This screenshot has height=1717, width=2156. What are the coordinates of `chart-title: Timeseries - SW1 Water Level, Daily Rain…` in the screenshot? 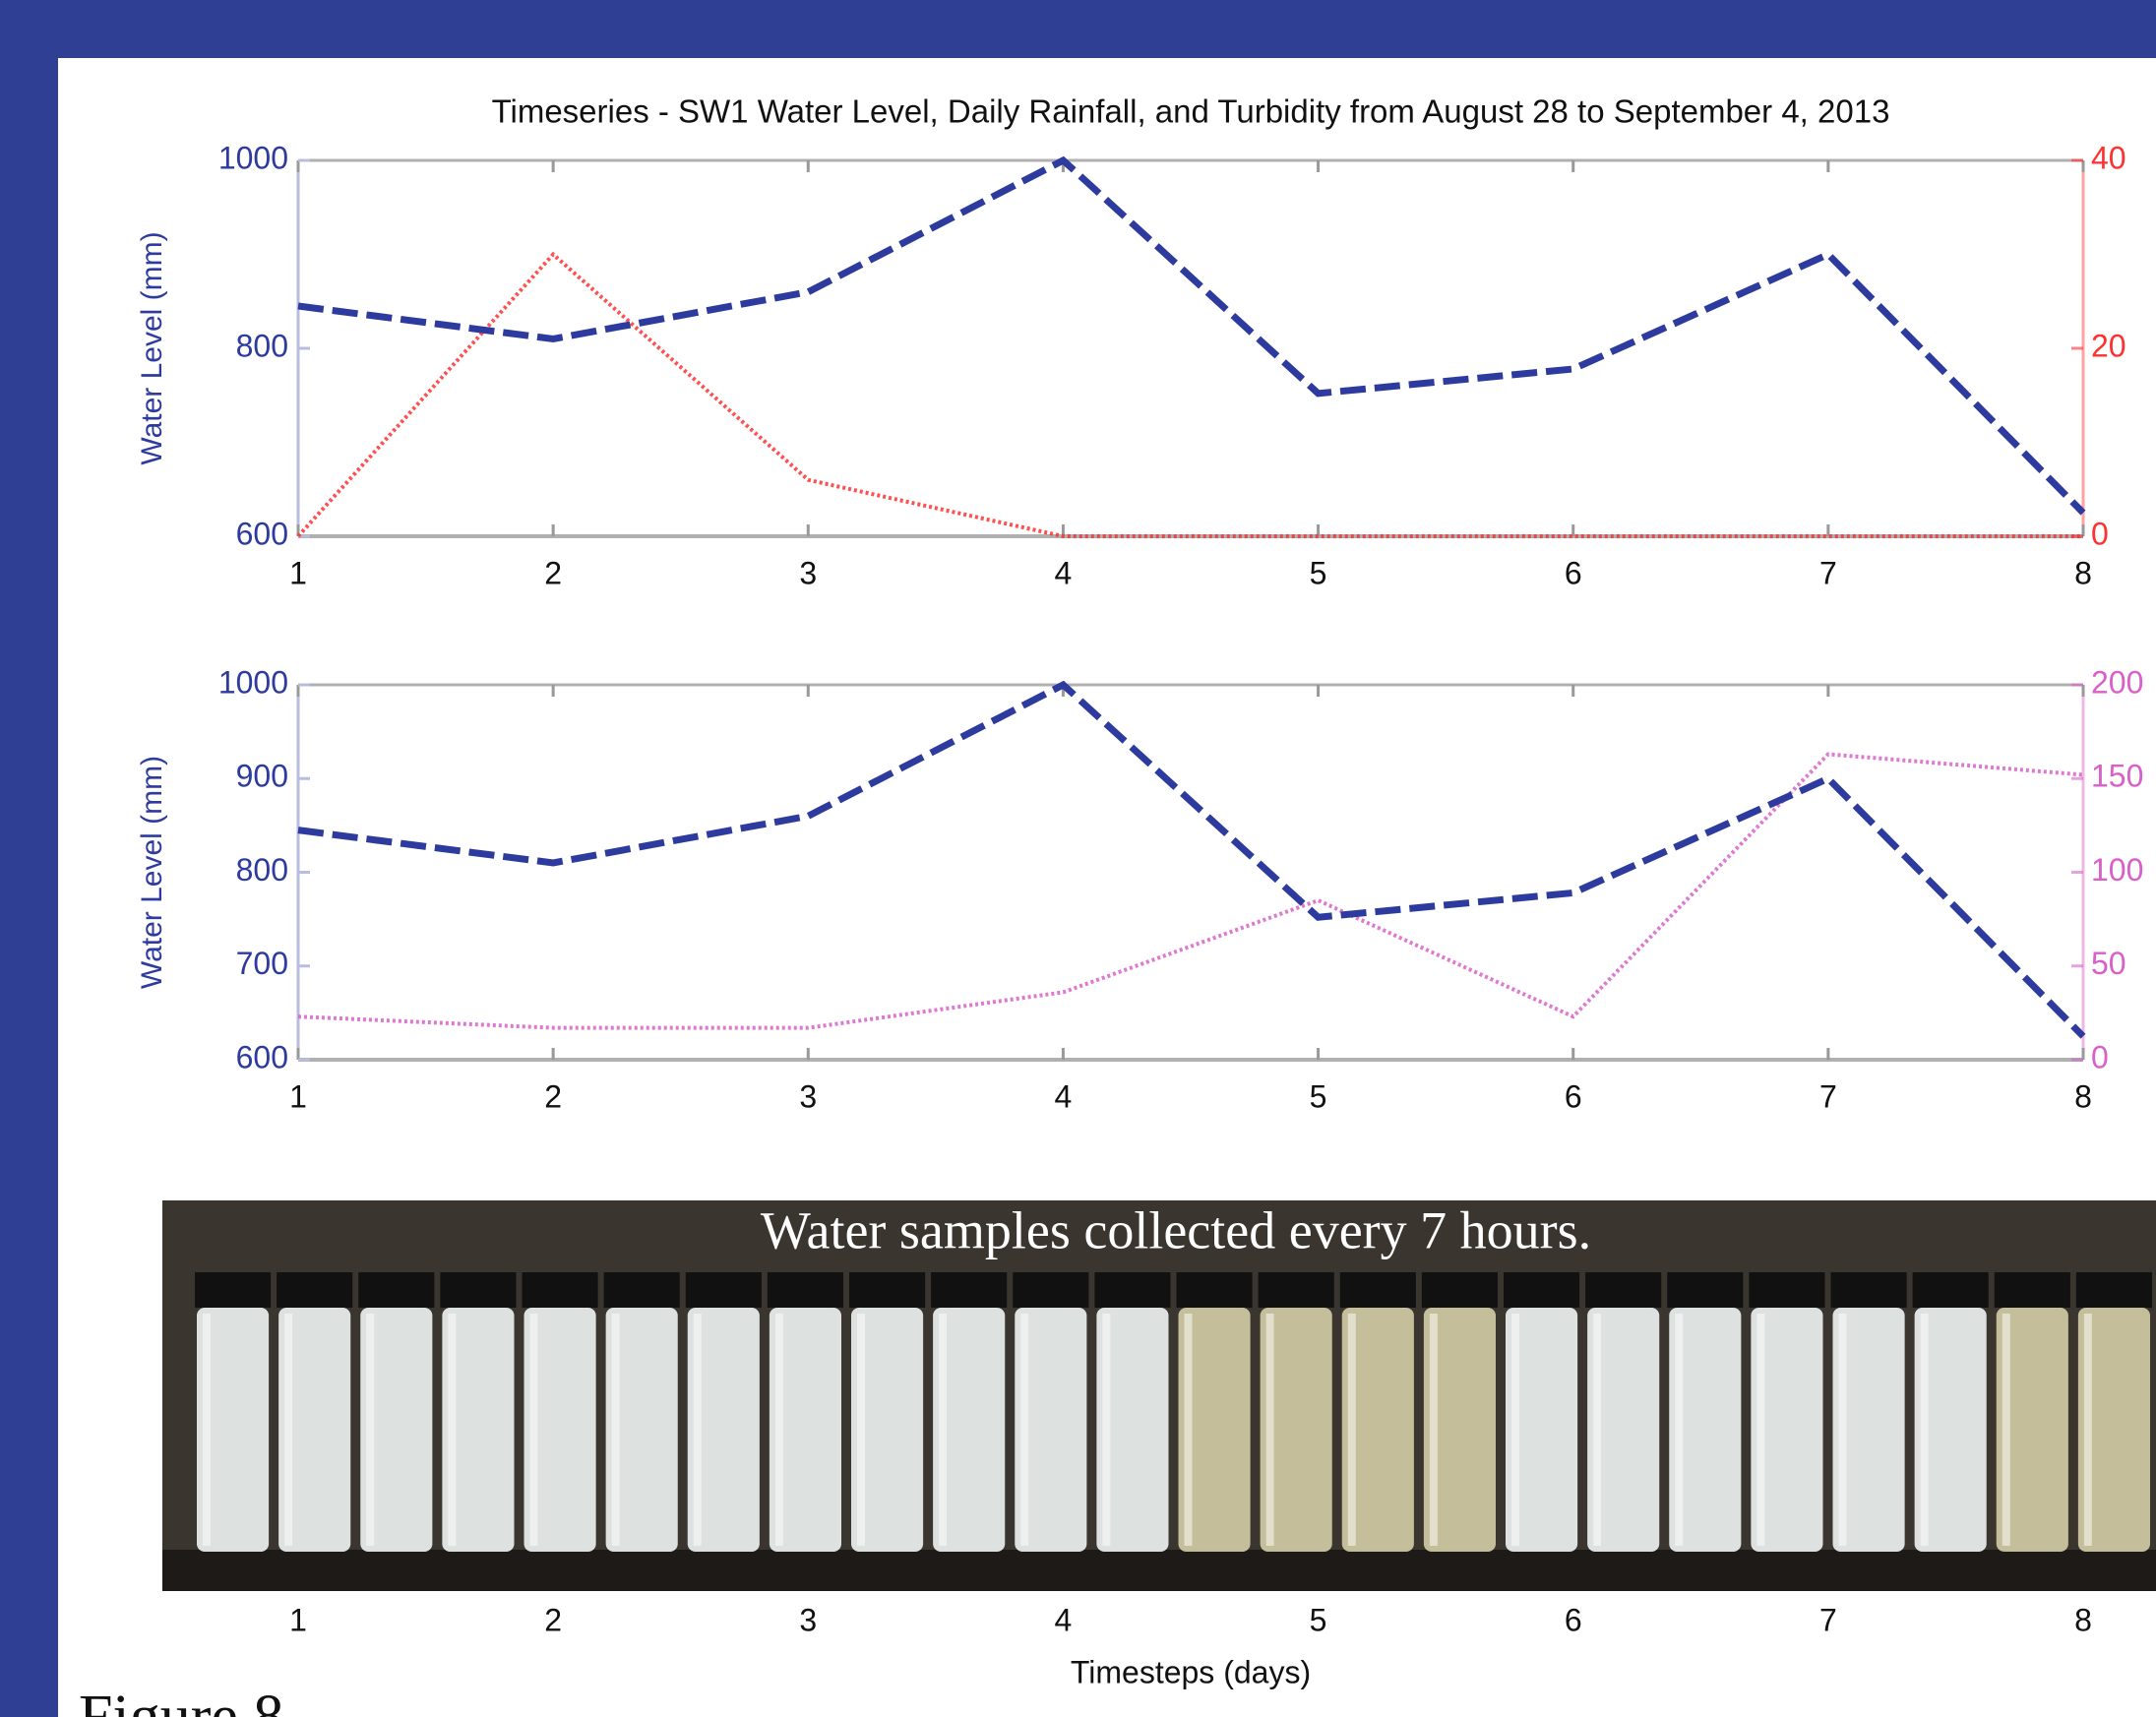 It's located at (1191, 111).